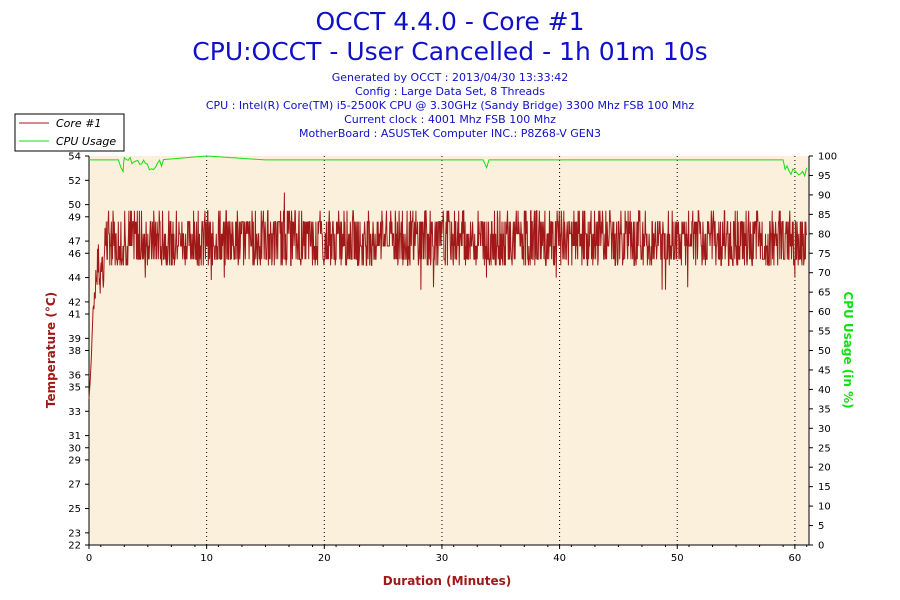  What do you see at coordinates (559, 558) in the screenshot?
I see `x-tick-label: 40` at bounding box center [559, 558].